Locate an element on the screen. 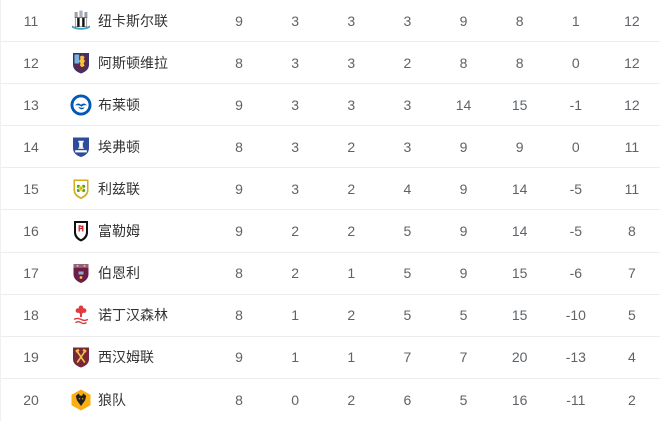 The image size is (660, 421). points-cell: 5 is located at coordinates (632, 315).